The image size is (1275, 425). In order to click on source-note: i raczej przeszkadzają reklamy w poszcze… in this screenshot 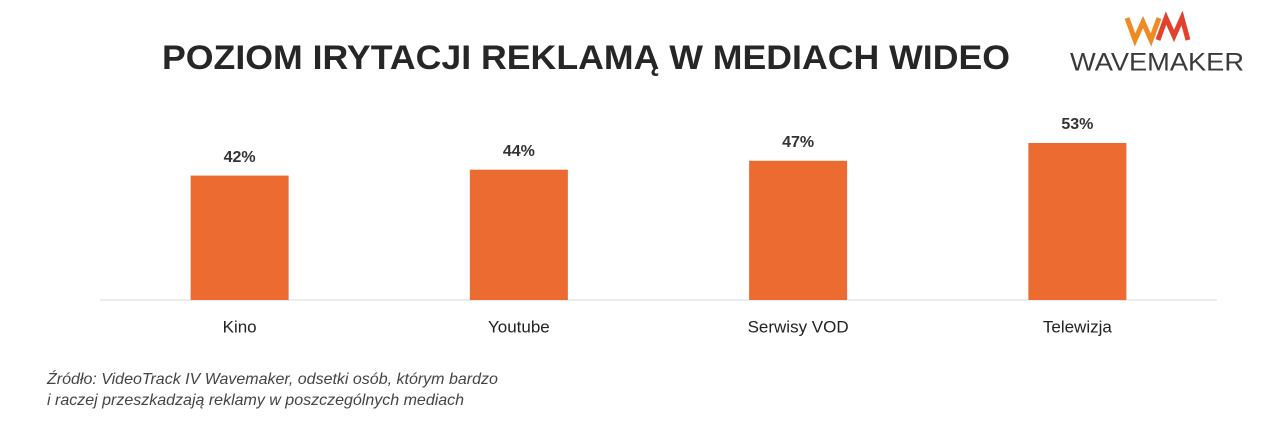, I will do `click(255, 400)`.